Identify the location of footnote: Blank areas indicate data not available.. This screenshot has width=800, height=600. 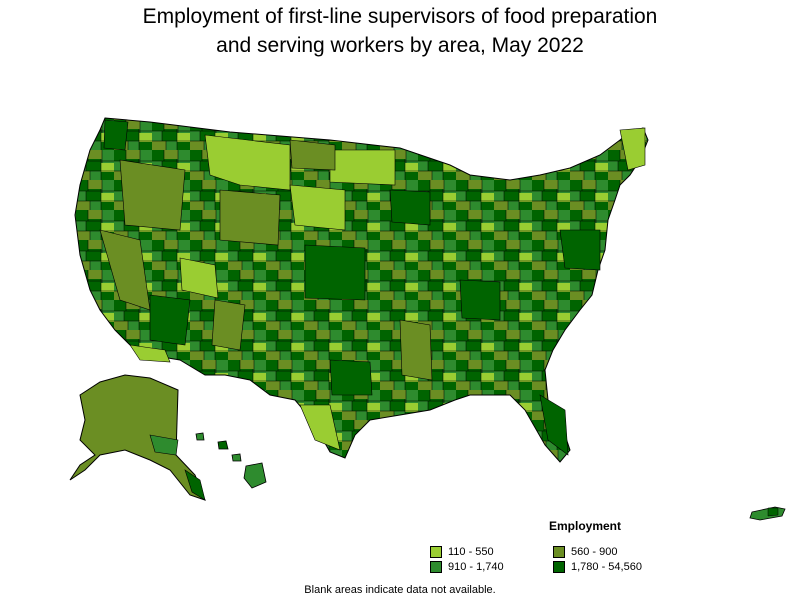
(400, 590).